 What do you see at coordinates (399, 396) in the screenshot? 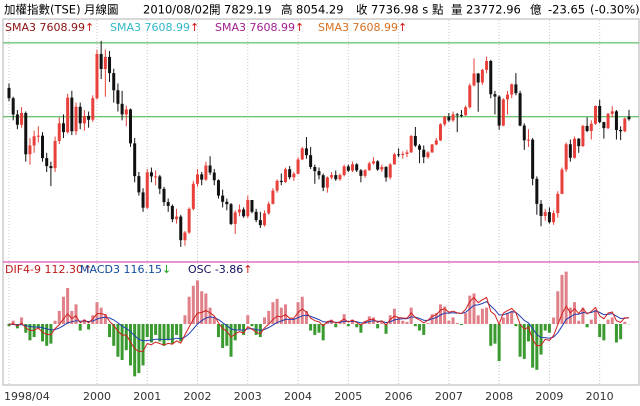
I see `x-tick-label: 2006` at bounding box center [399, 396].